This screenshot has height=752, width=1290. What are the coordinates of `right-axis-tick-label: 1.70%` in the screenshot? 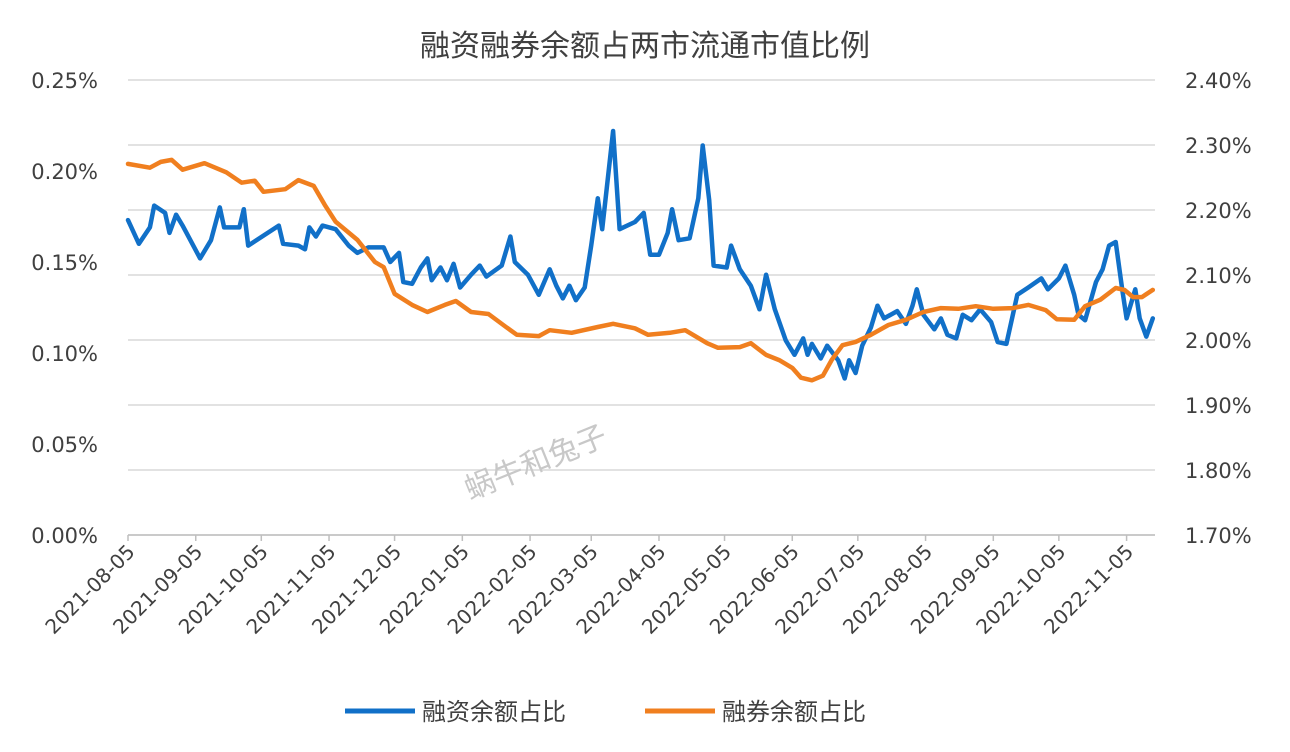 It's located at (1218, 536).